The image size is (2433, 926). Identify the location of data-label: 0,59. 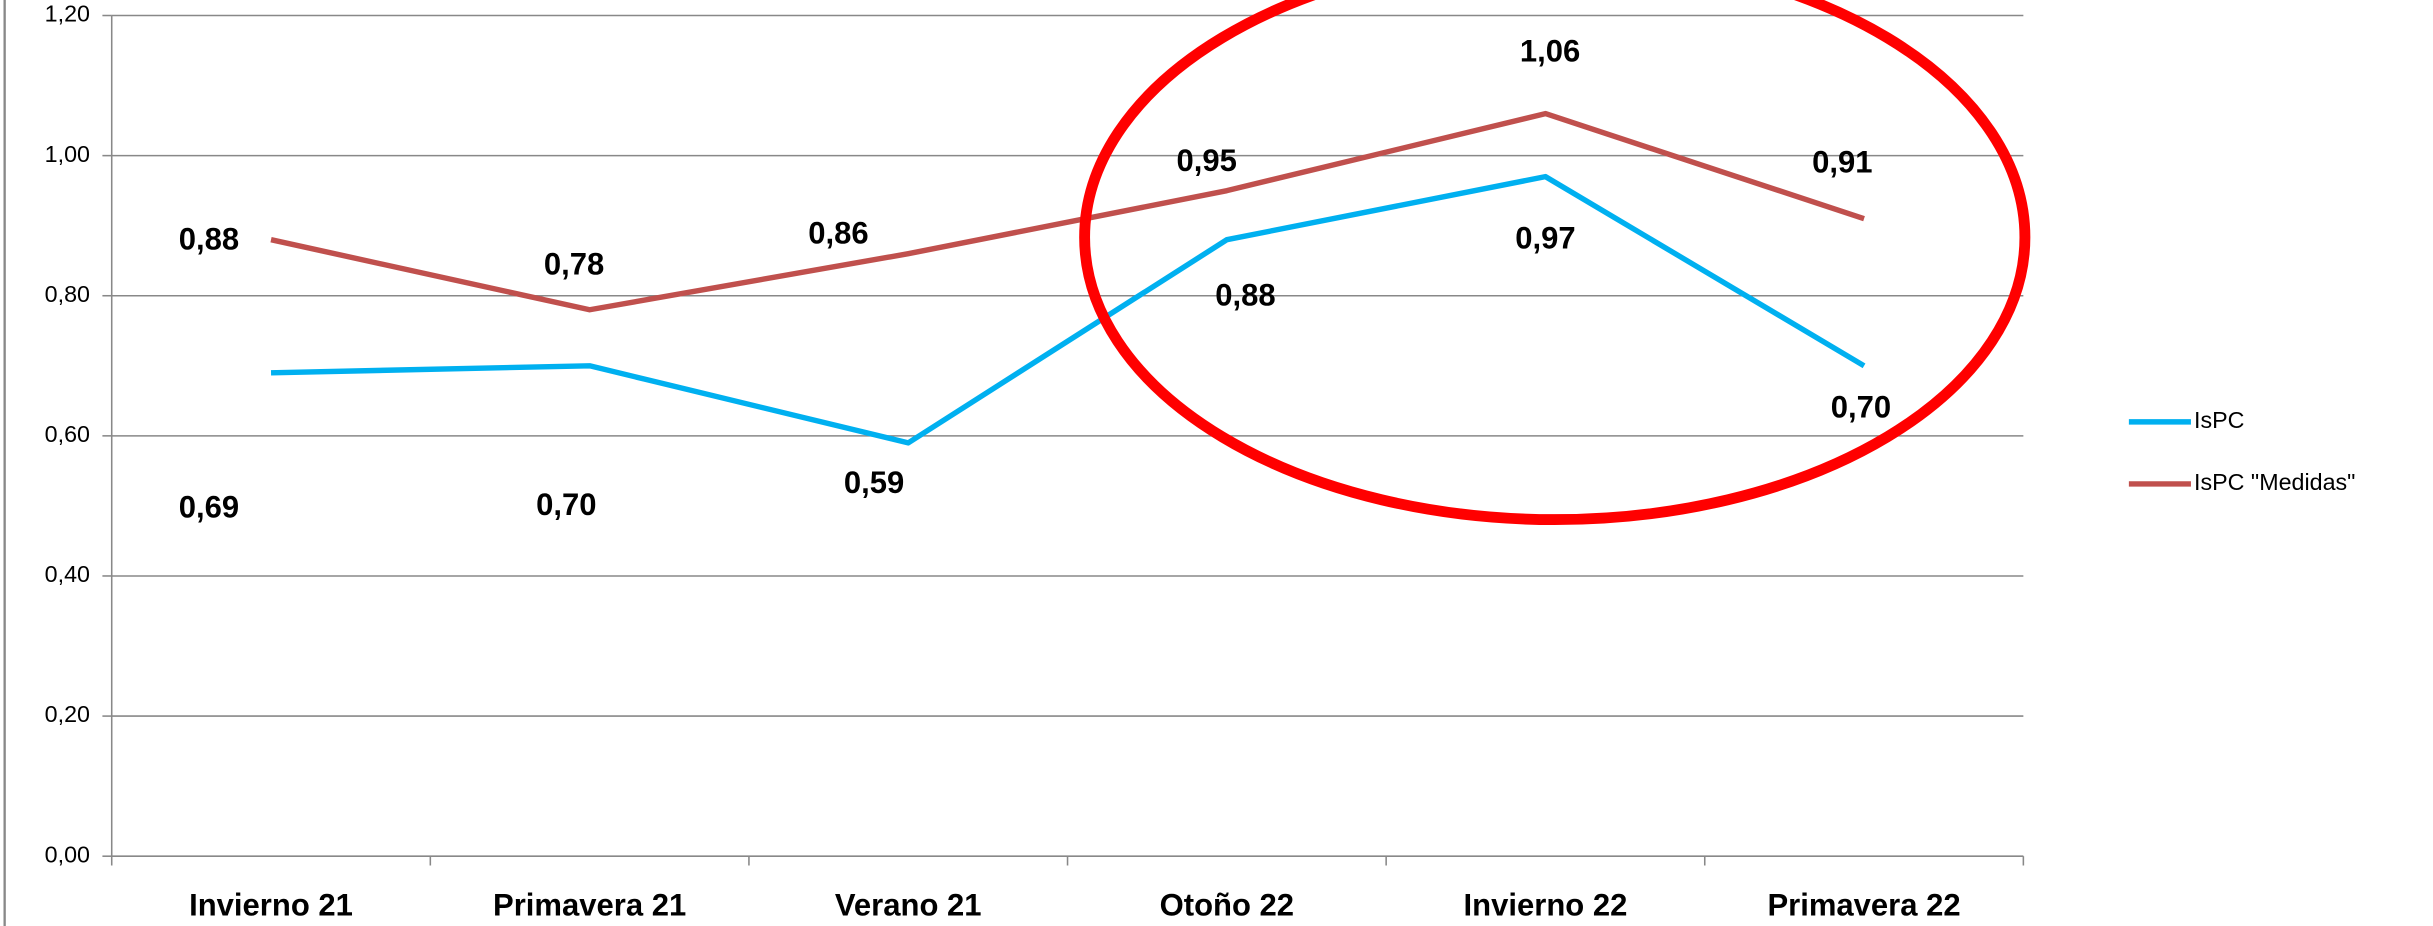
(874, 482).